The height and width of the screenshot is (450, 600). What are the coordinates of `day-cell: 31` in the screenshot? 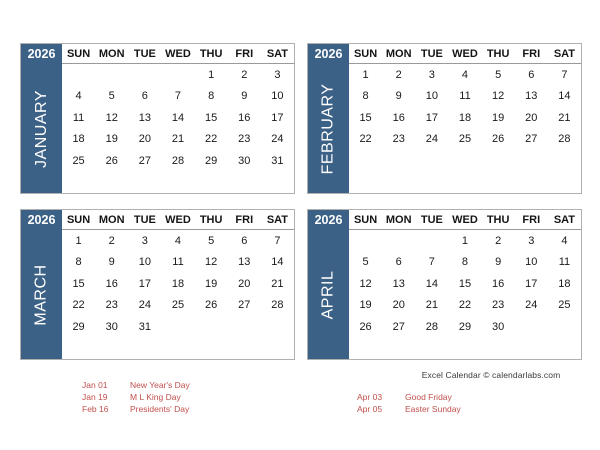 It's located at (277, 160).